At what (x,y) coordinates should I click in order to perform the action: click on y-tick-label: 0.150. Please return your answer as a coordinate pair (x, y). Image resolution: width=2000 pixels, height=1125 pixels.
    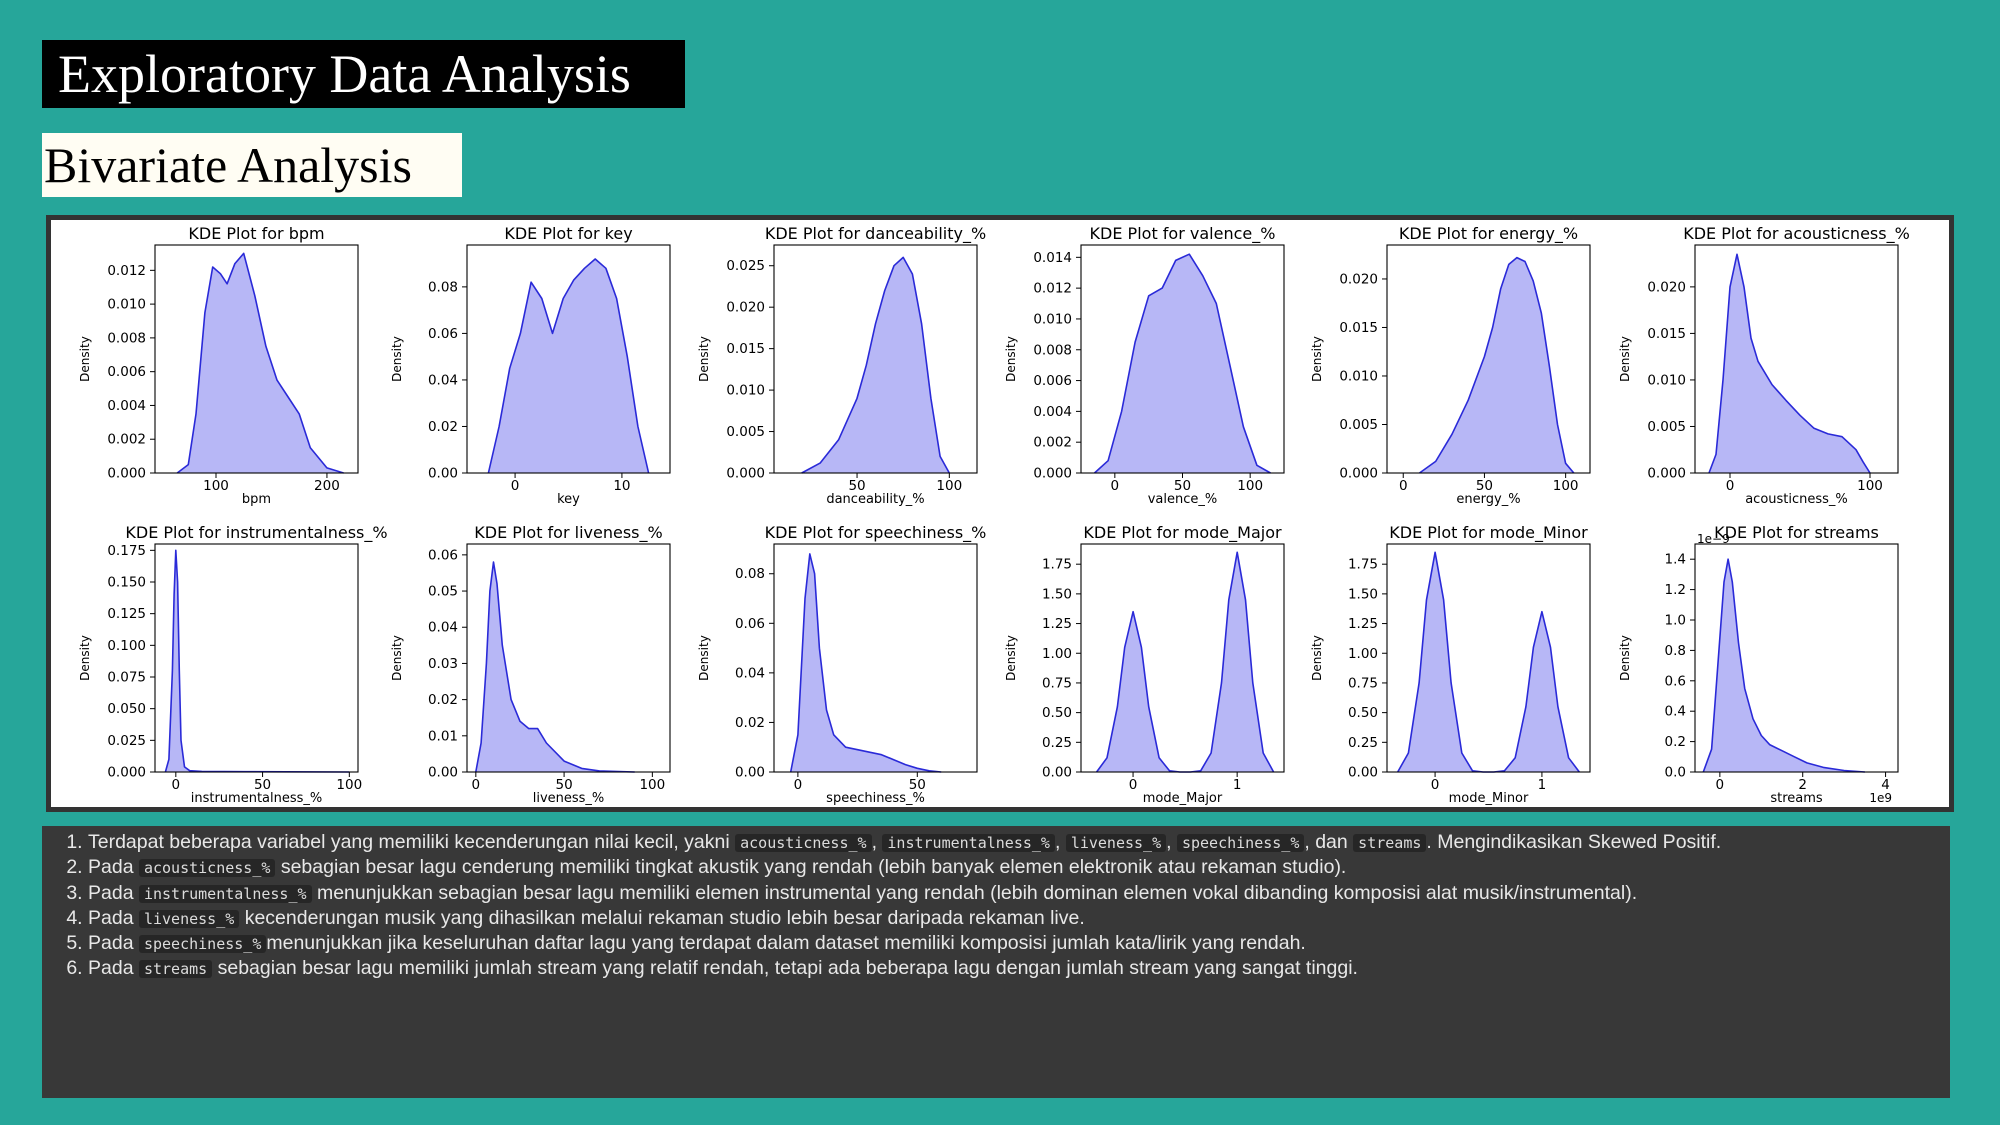
    Looking at the image, I should click on (126, 583).